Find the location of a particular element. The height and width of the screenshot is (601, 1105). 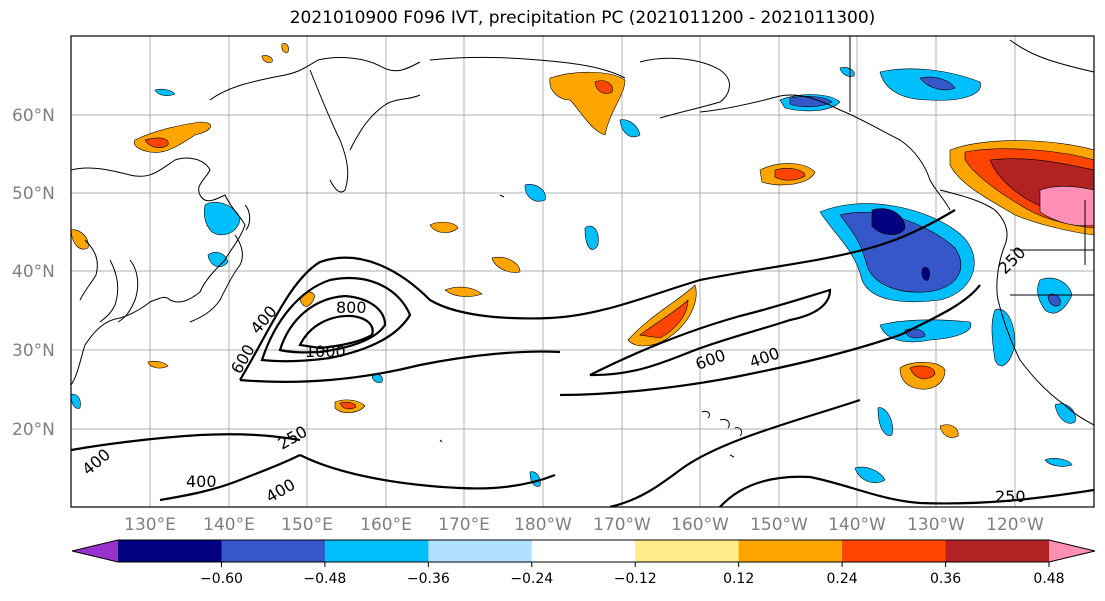

lon-tick-label: 180°W is located at coordinates (543, 525).